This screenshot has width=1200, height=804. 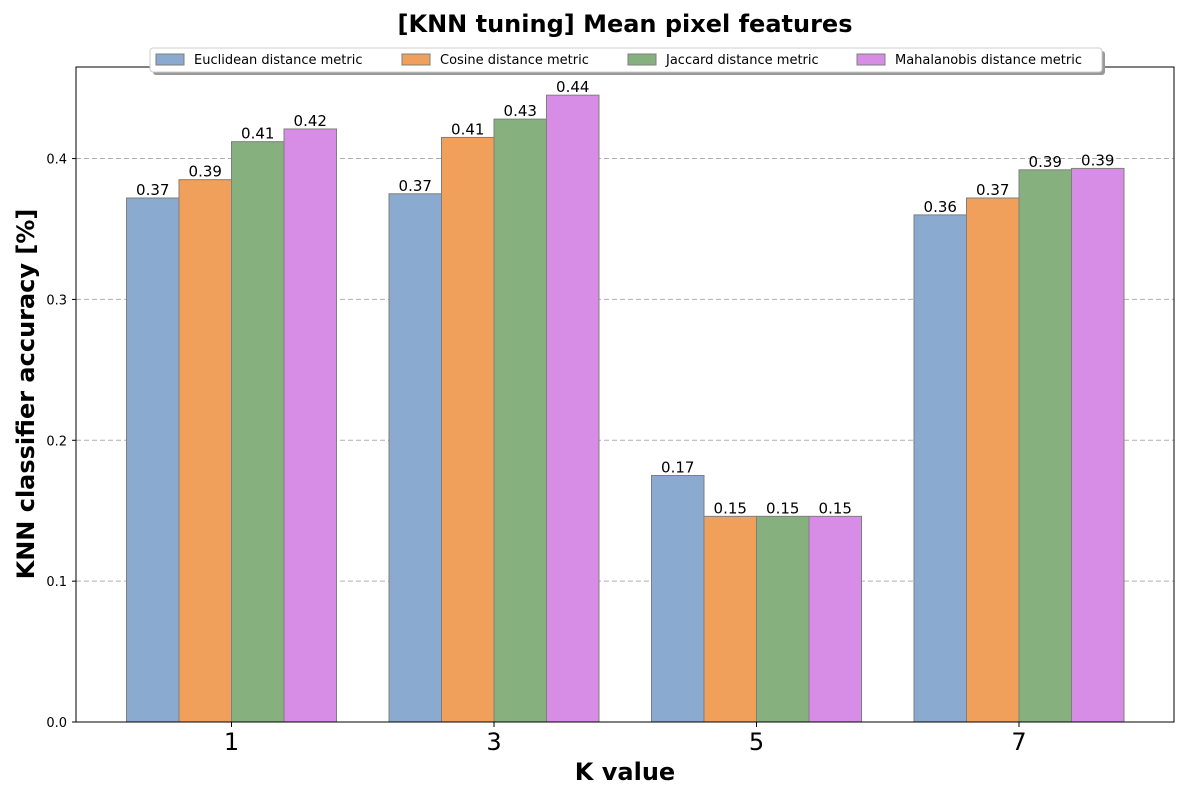 I want to click on x-tick-label: 7, so click(x=1018, y=742).